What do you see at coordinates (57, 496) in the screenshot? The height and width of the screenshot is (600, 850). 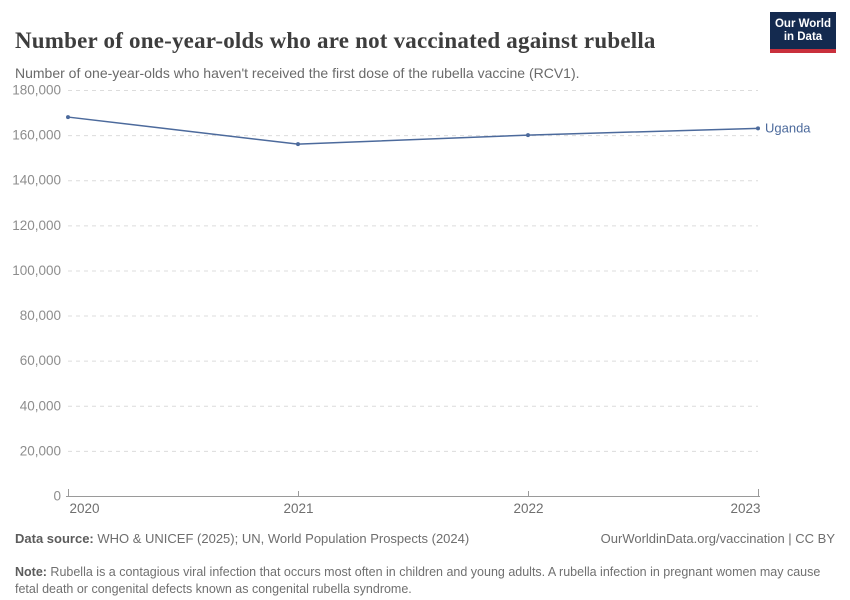 I see `y-tick-label: 0` at bounding box center [57, 496].